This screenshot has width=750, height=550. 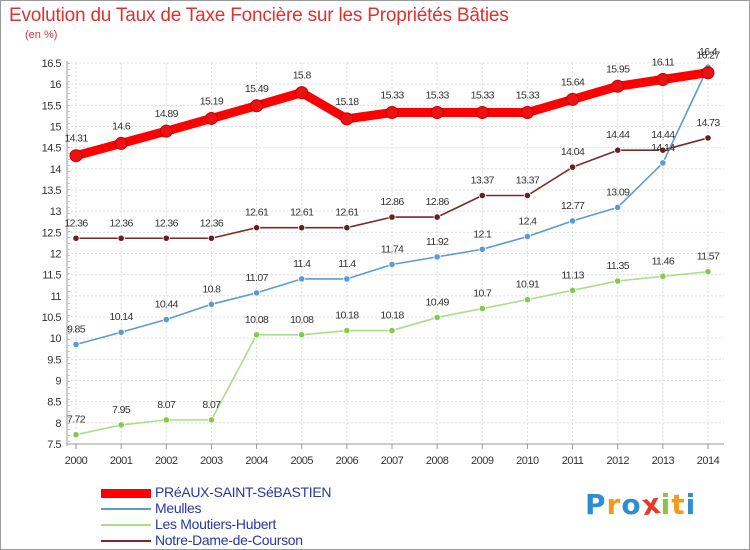 I want to click on y-tick-label: 10.5, so click(x=52, y=318).